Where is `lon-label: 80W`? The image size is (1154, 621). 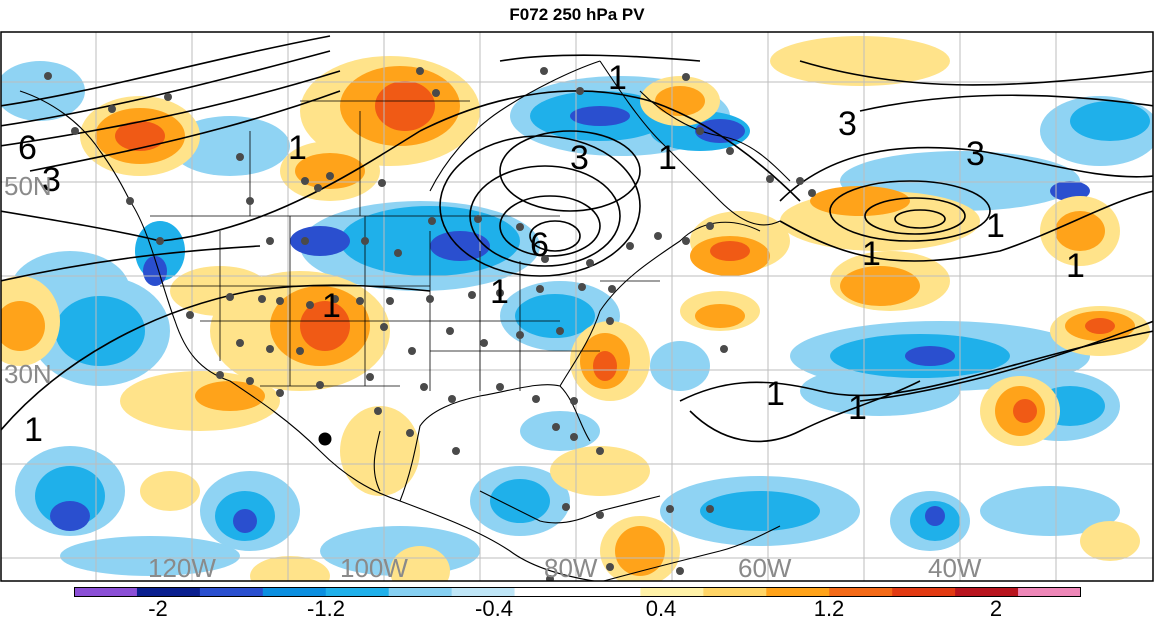
lon-label: 80W is located at coordinates (571, 567).